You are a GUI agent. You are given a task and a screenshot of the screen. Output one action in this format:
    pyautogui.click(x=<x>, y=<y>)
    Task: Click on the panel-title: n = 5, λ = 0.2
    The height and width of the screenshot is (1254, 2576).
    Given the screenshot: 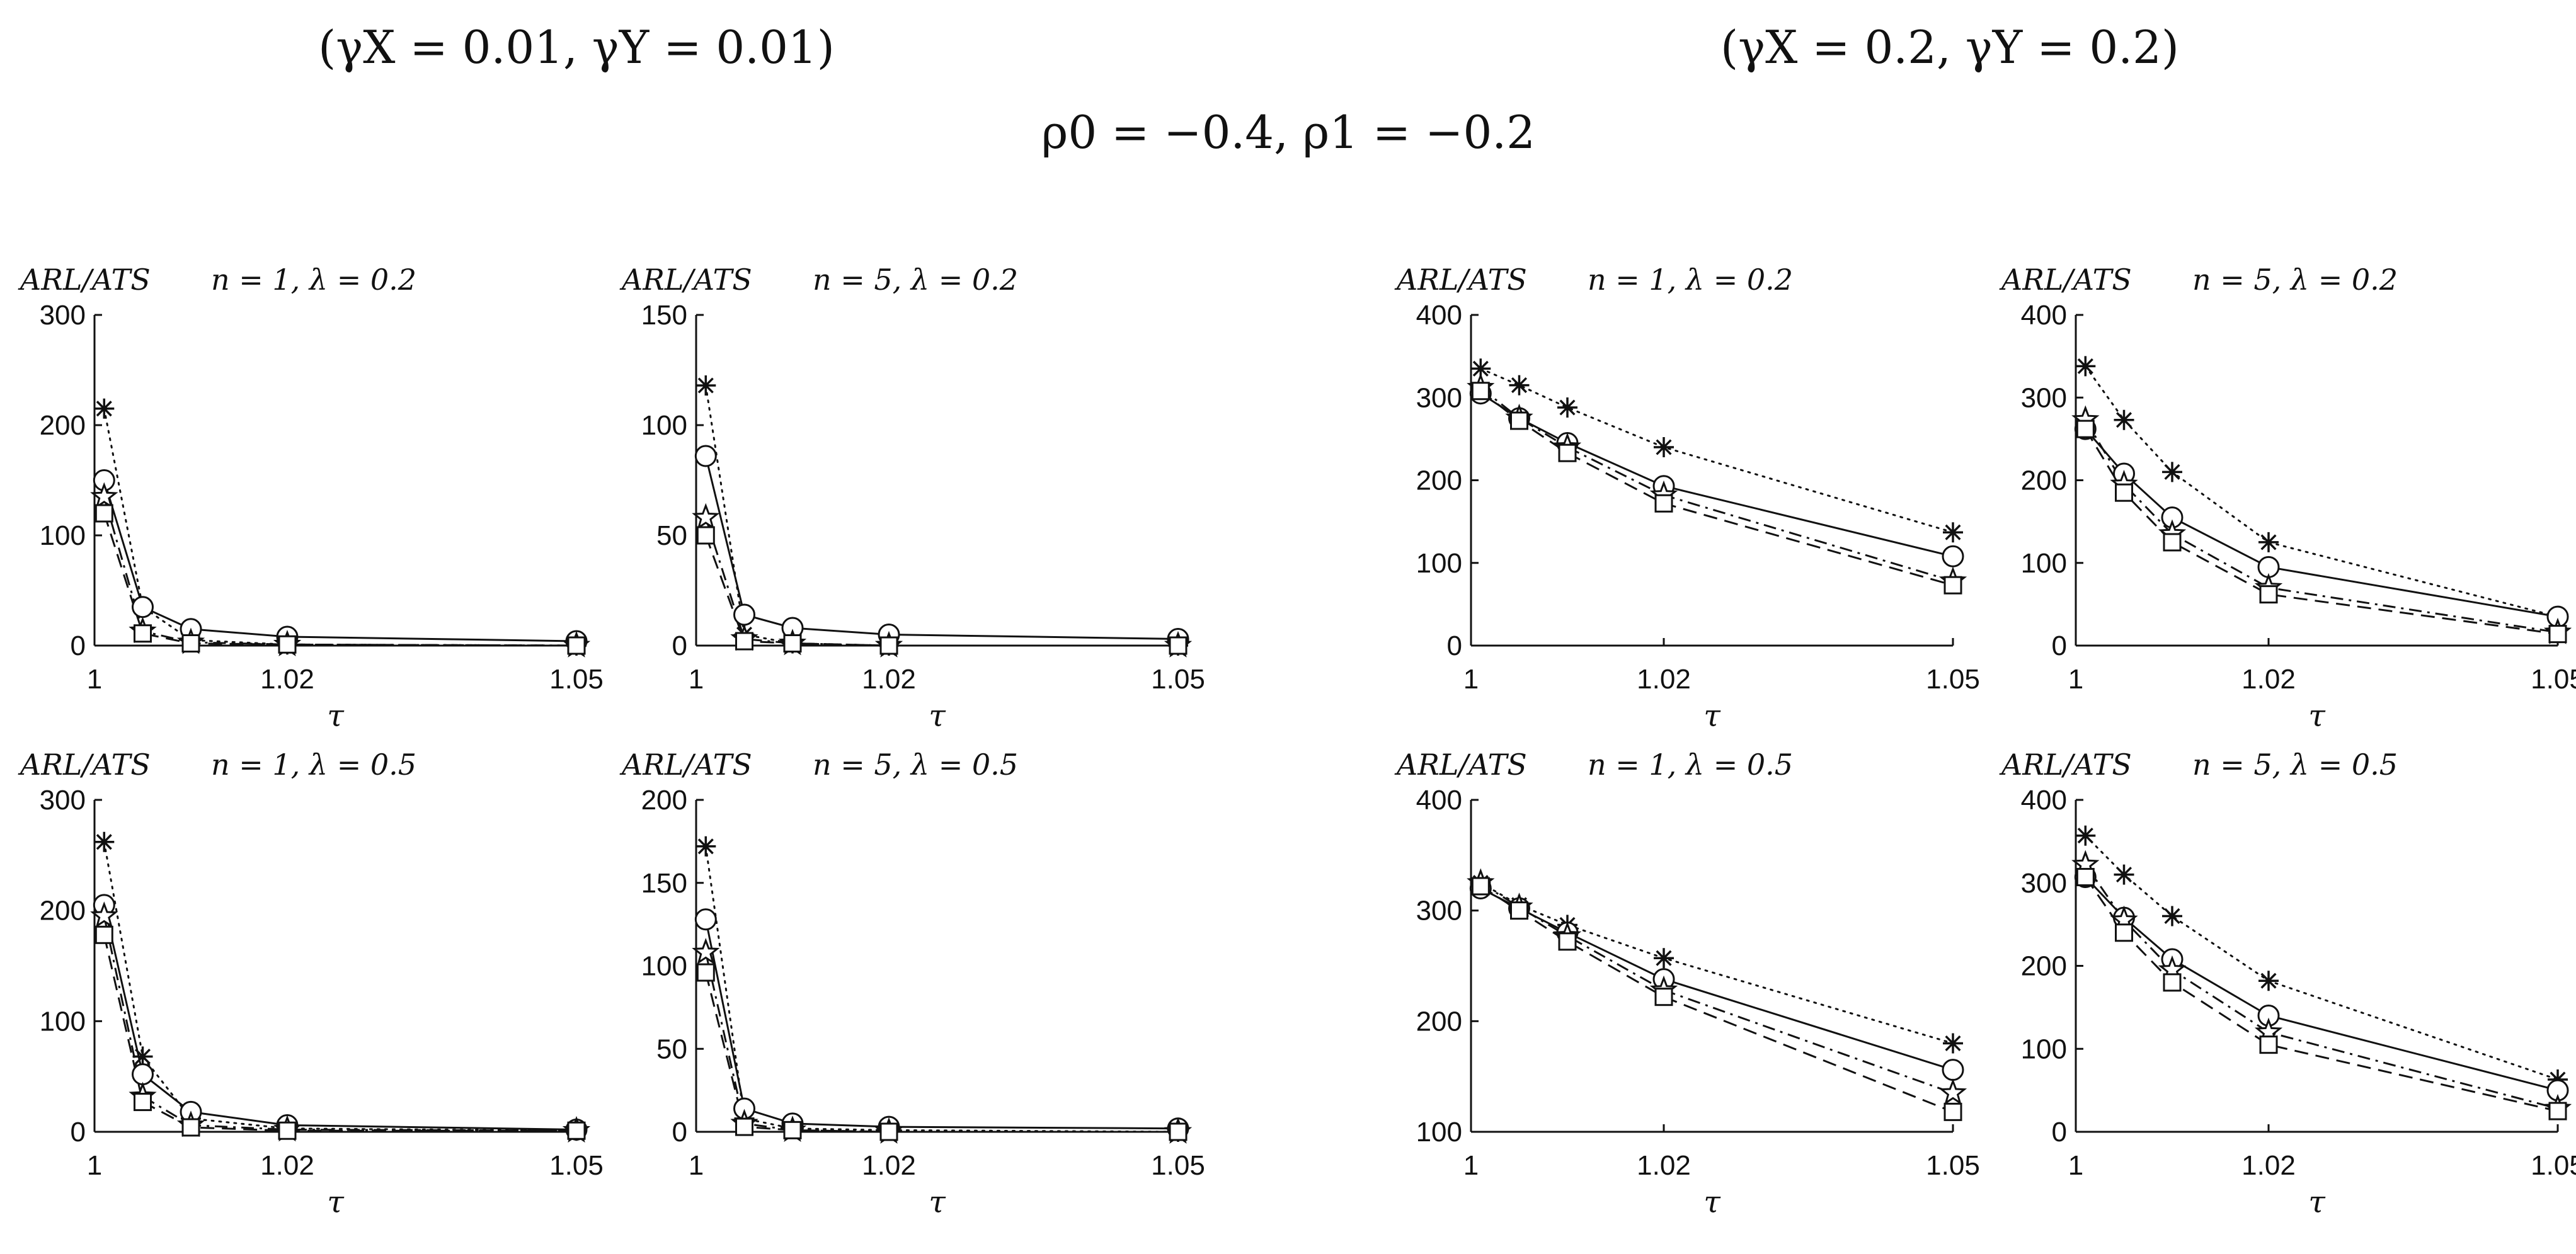 What is the action you would take?
    pyautogui.click(x=916, y=280)
    